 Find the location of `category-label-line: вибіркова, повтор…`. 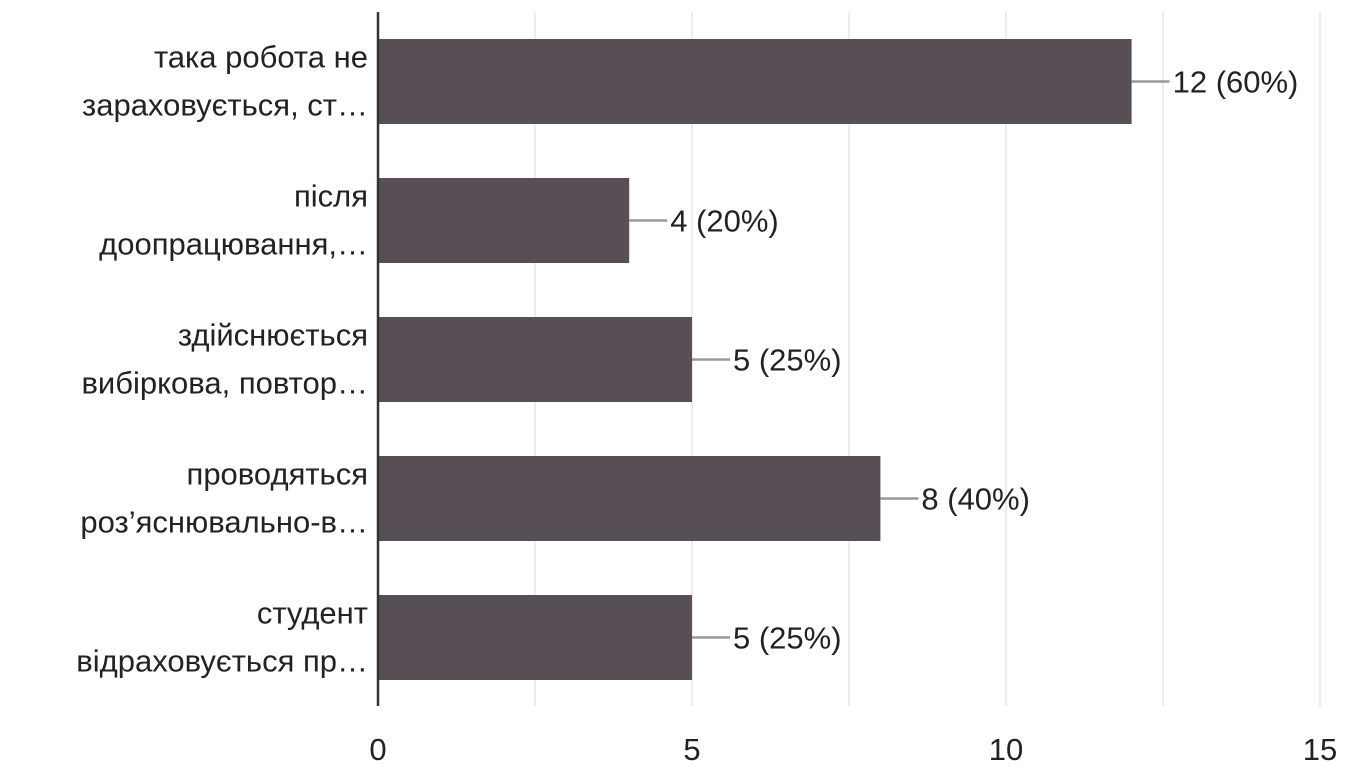

category-label-line: вибіркова, повтор… is located at coordinates (224, 383).